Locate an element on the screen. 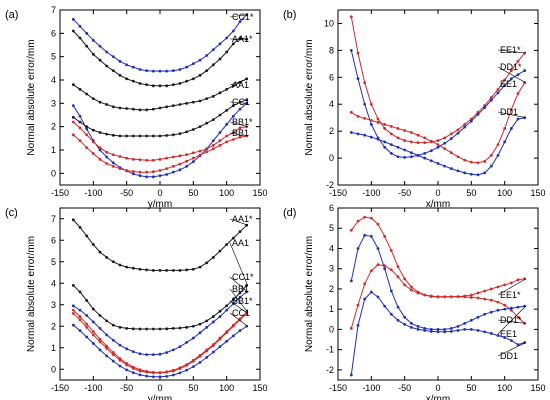  series-line is located at coordinates (160, 94).